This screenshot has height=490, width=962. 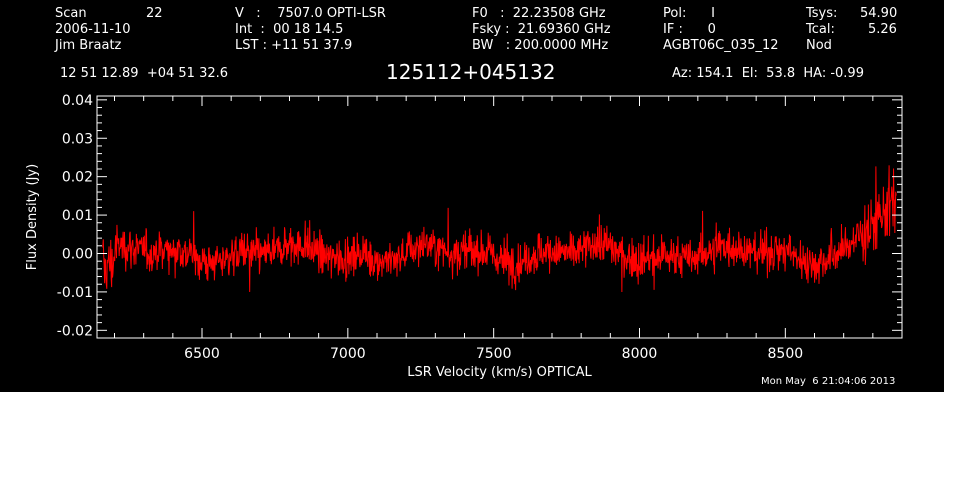 What do you see at coordinates (294, 45) in the screenshot?
I see `lst-info: LST : +11 51 37.9` at bounding box center [294, 45].